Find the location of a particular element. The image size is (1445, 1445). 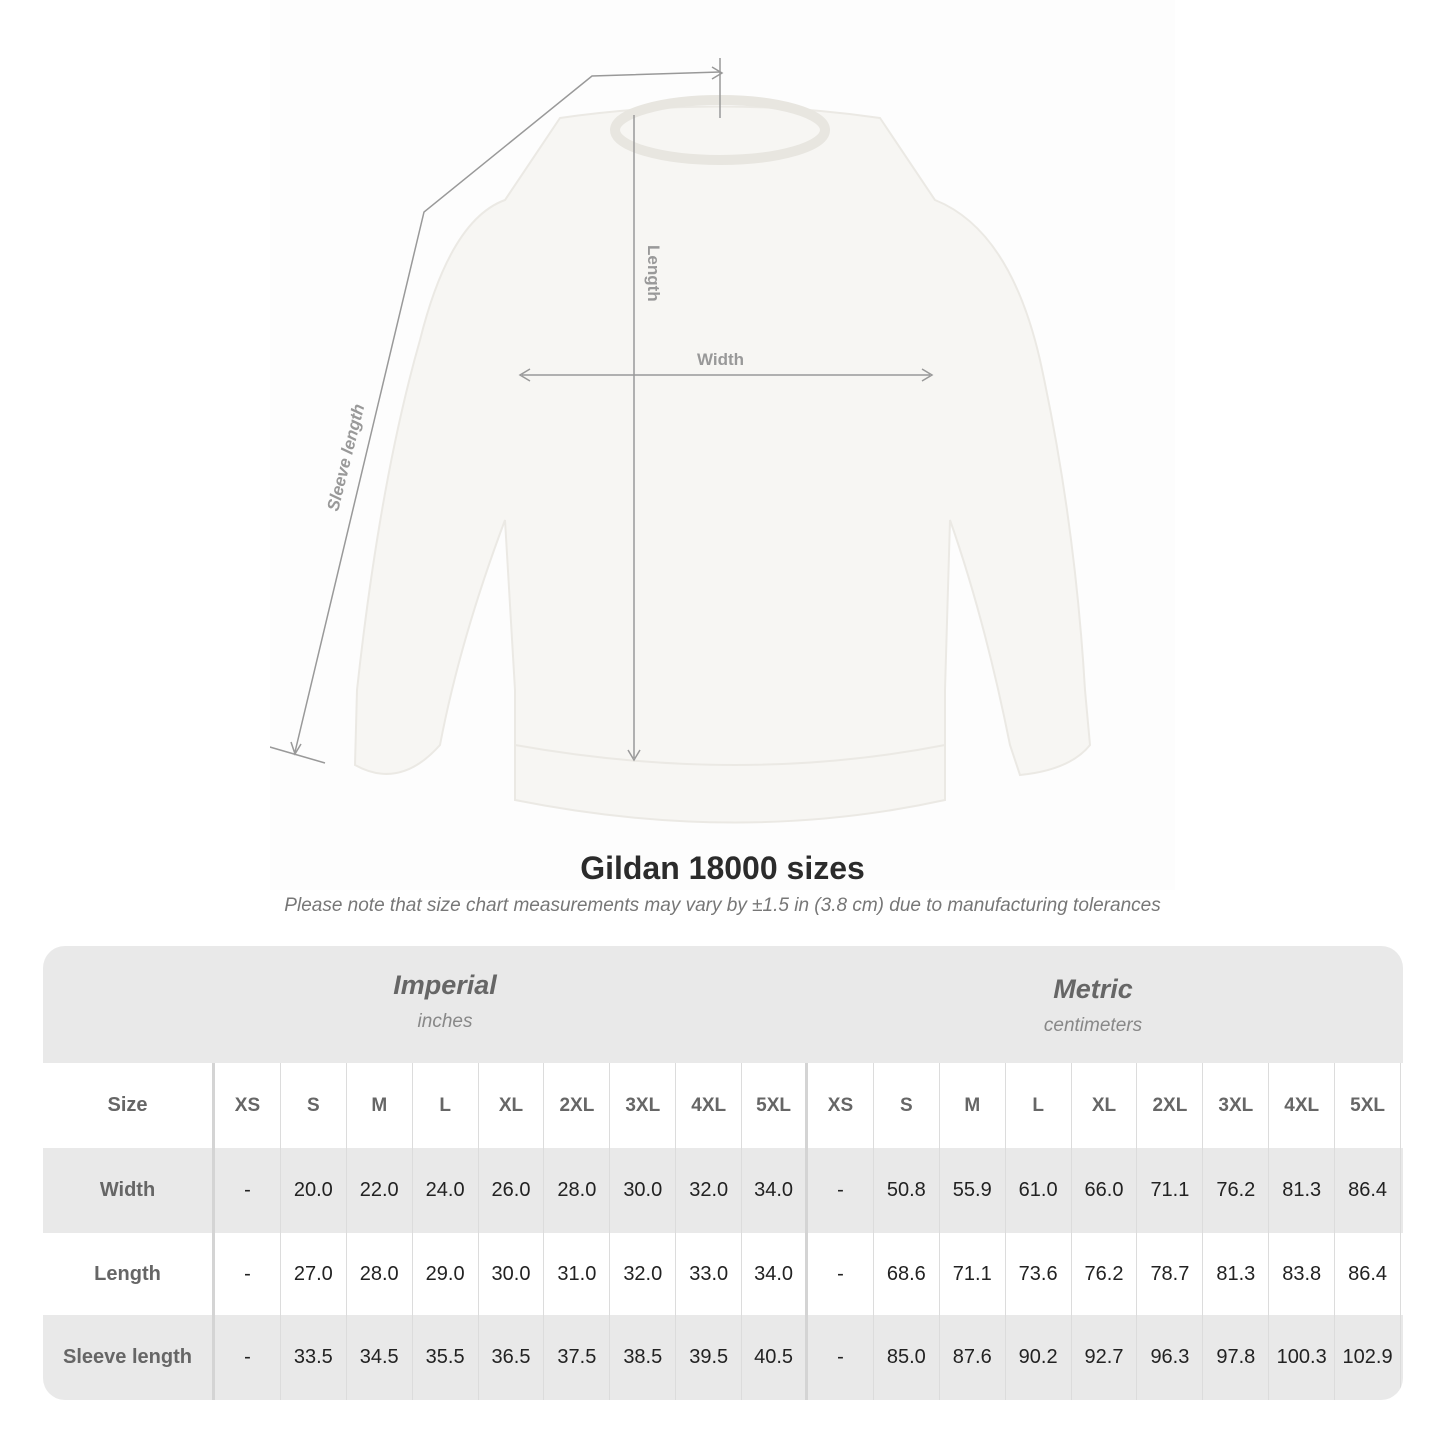

imperial-size-3xl: 3XL is located at coordinates (643, 1105).